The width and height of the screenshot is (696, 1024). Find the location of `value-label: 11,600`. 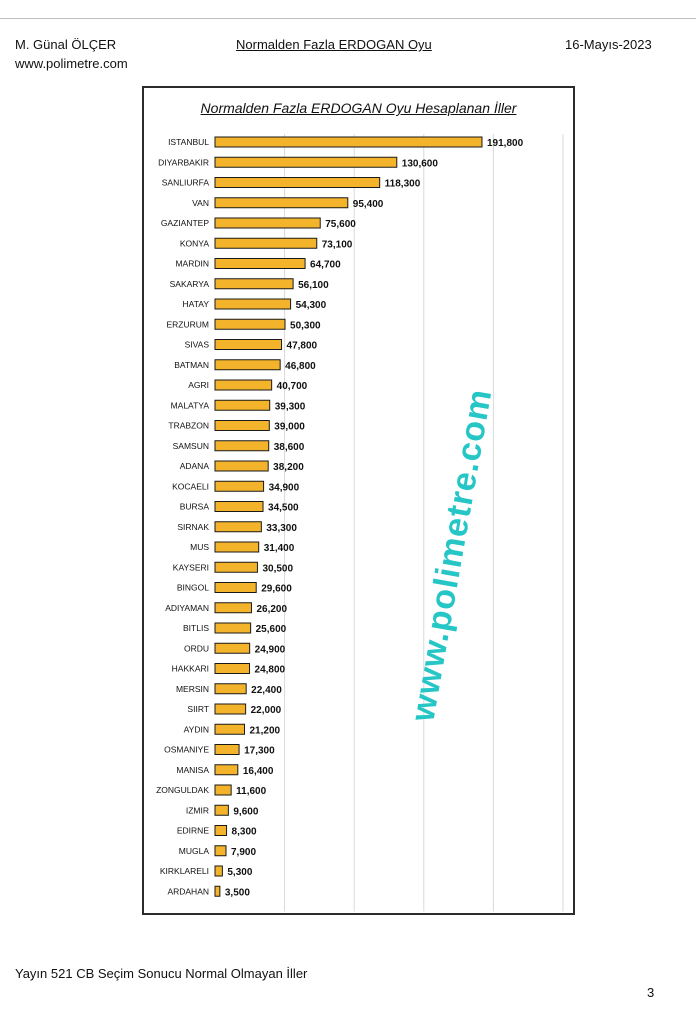

value-label: 11,600 is located at coordinates (251, 791).